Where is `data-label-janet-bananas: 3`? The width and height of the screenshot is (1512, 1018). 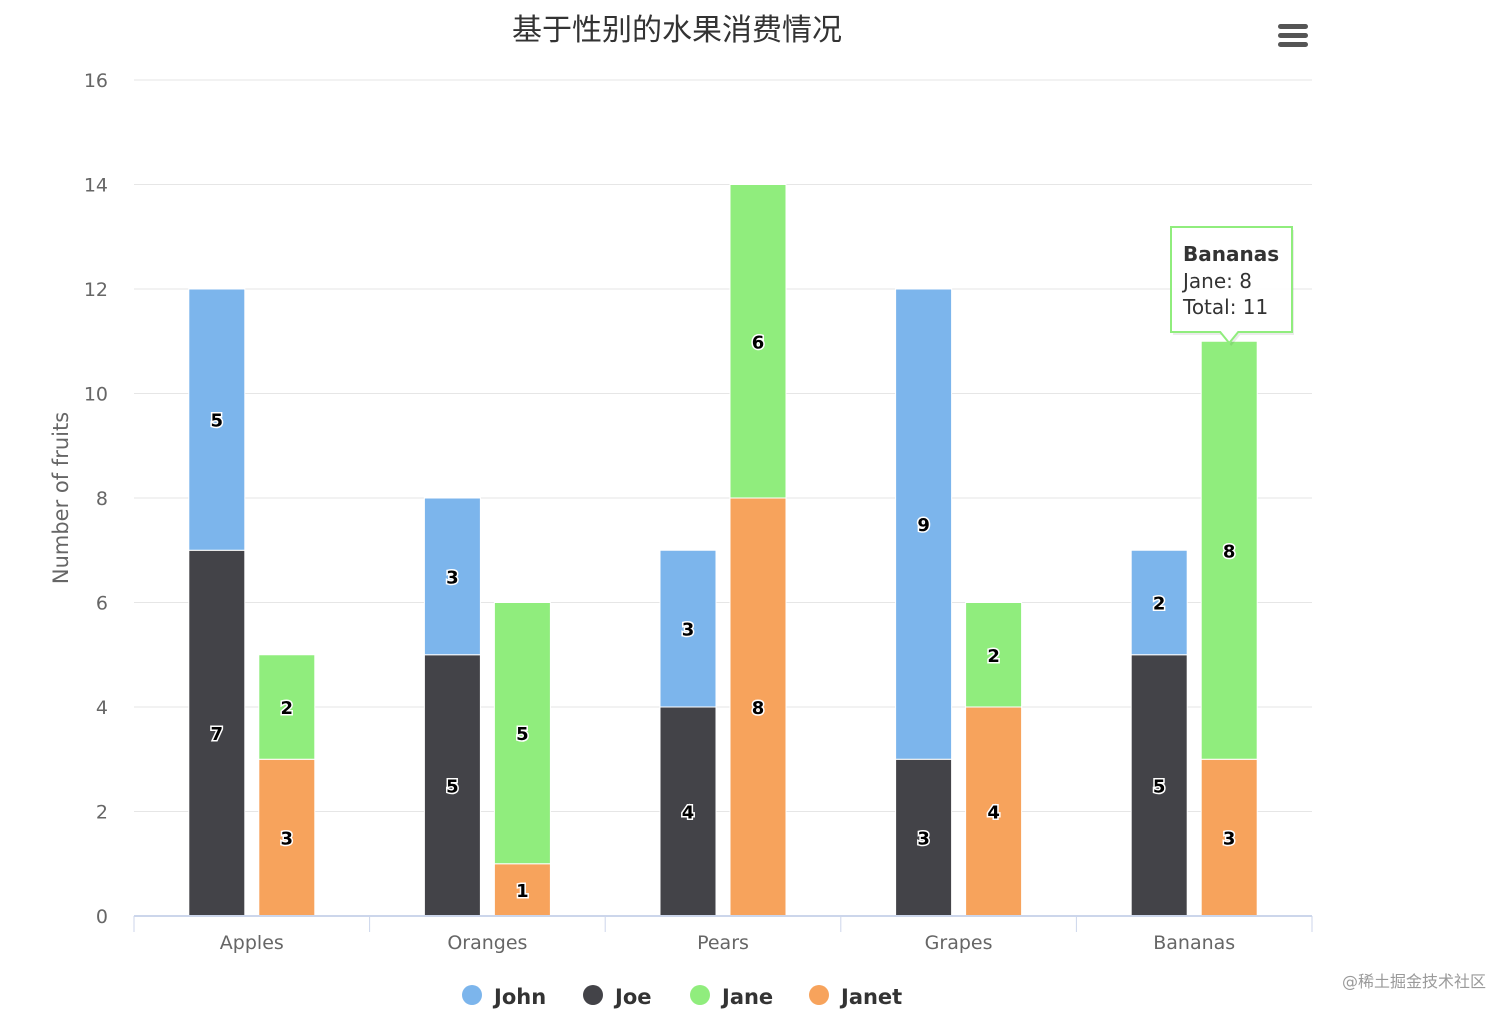 data-label-janet-bananas: 3 is located at coordinates (1229, 839).